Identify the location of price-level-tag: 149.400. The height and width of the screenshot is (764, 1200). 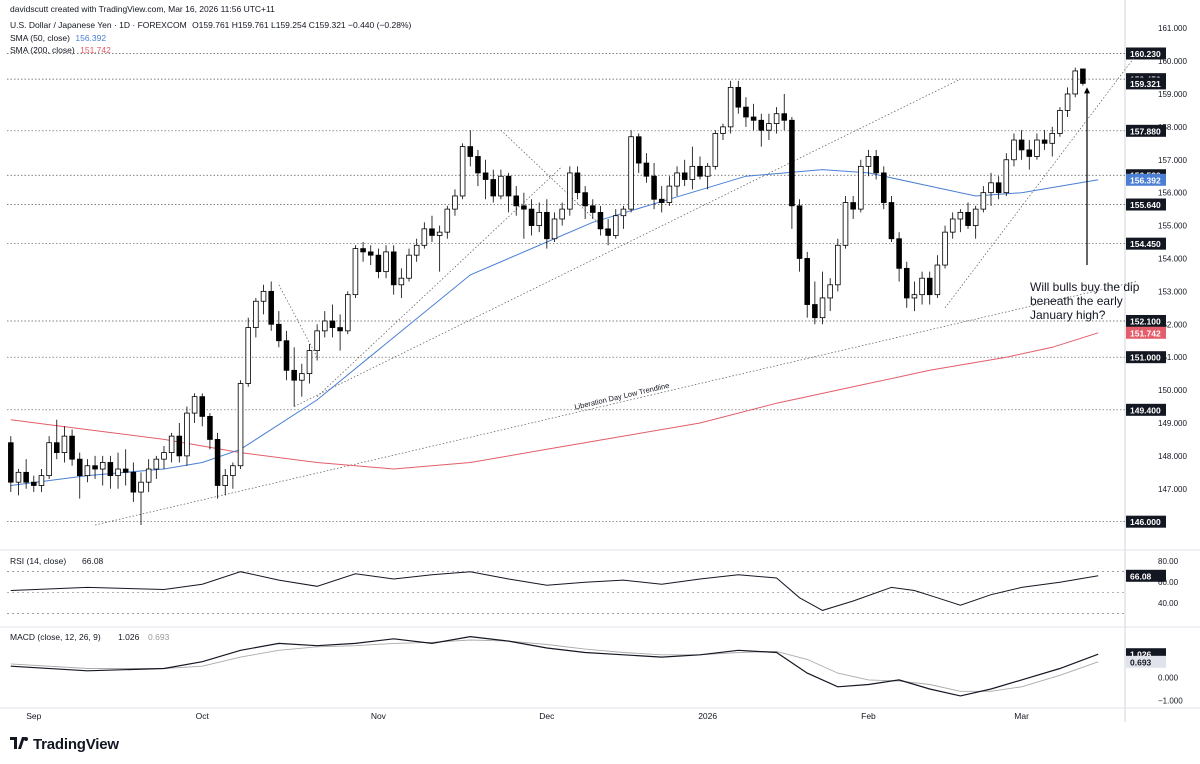
(1145, 410).